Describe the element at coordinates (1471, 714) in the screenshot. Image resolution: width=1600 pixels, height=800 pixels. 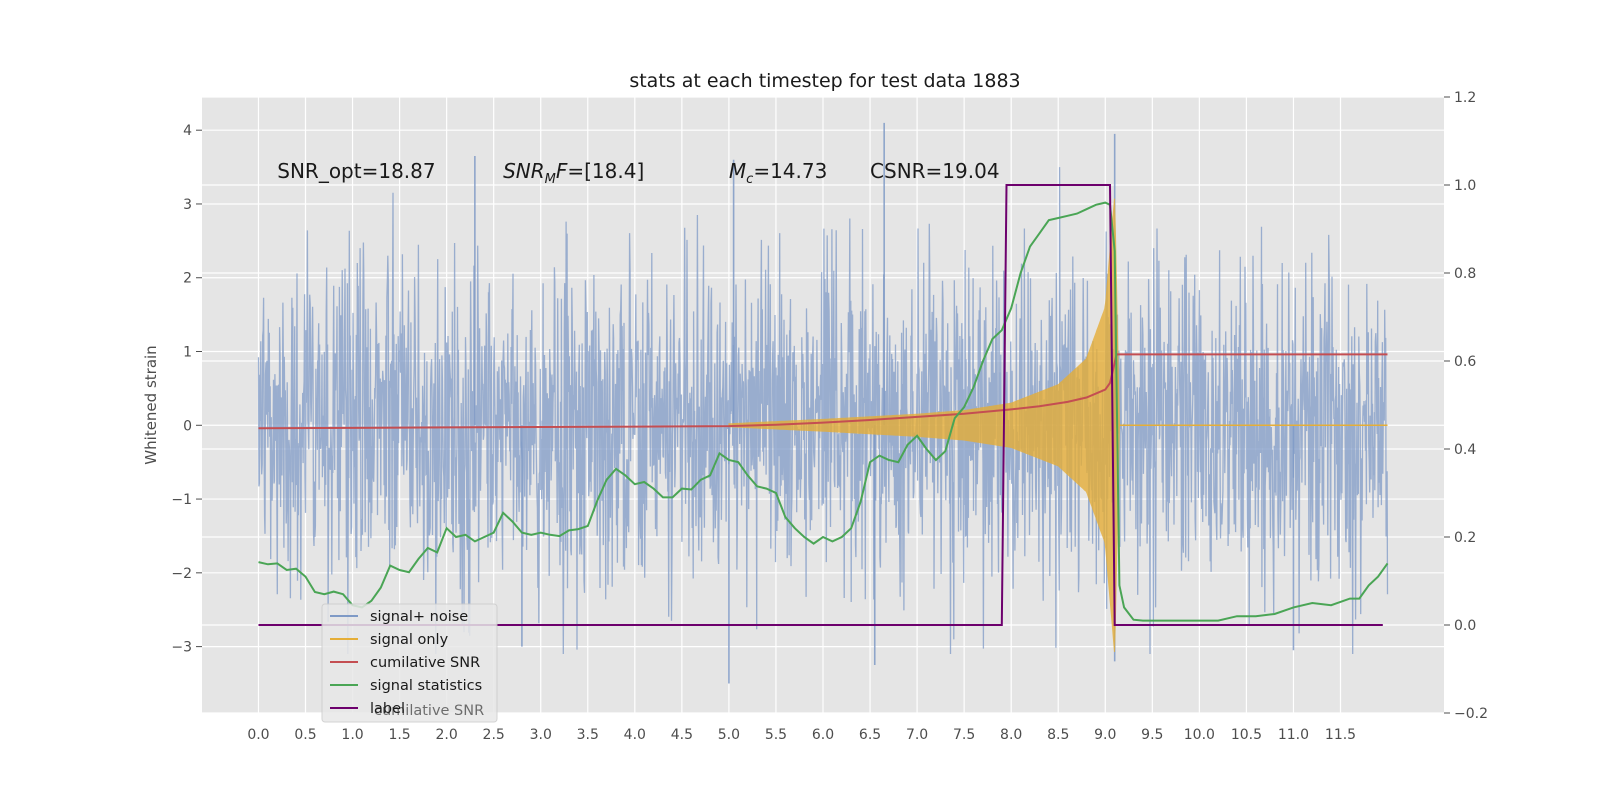
I see `y2-tick-label: −0.2` at that location.